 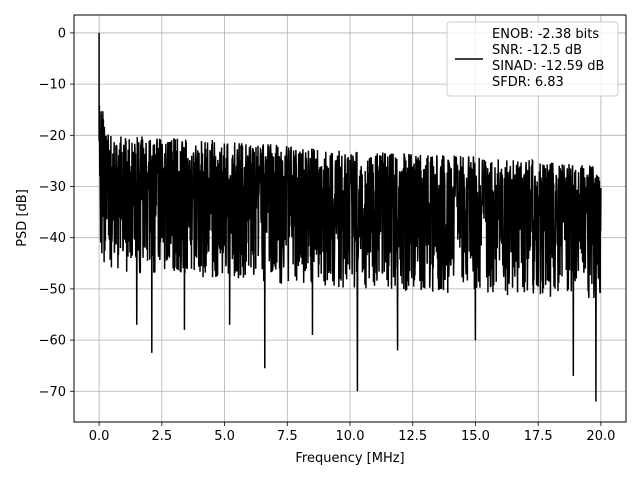 I want to click on legend-box, so click(x=532, y=59).